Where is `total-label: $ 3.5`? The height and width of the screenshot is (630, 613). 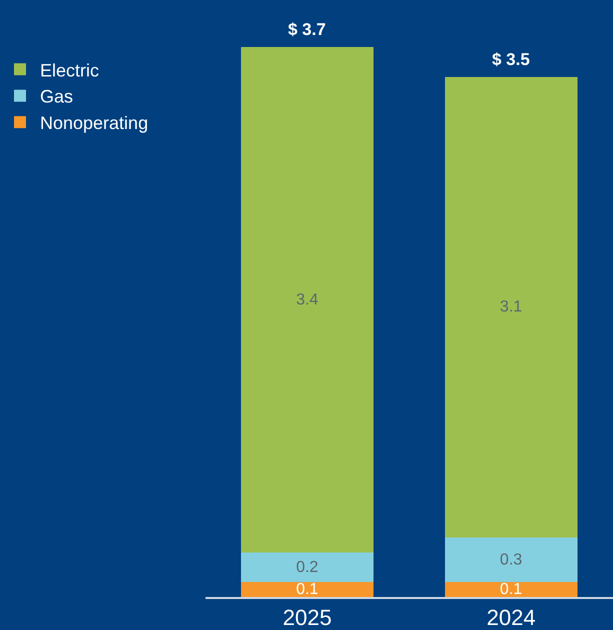 total-label: $ 3.5 is located at coordinates (511, 59).